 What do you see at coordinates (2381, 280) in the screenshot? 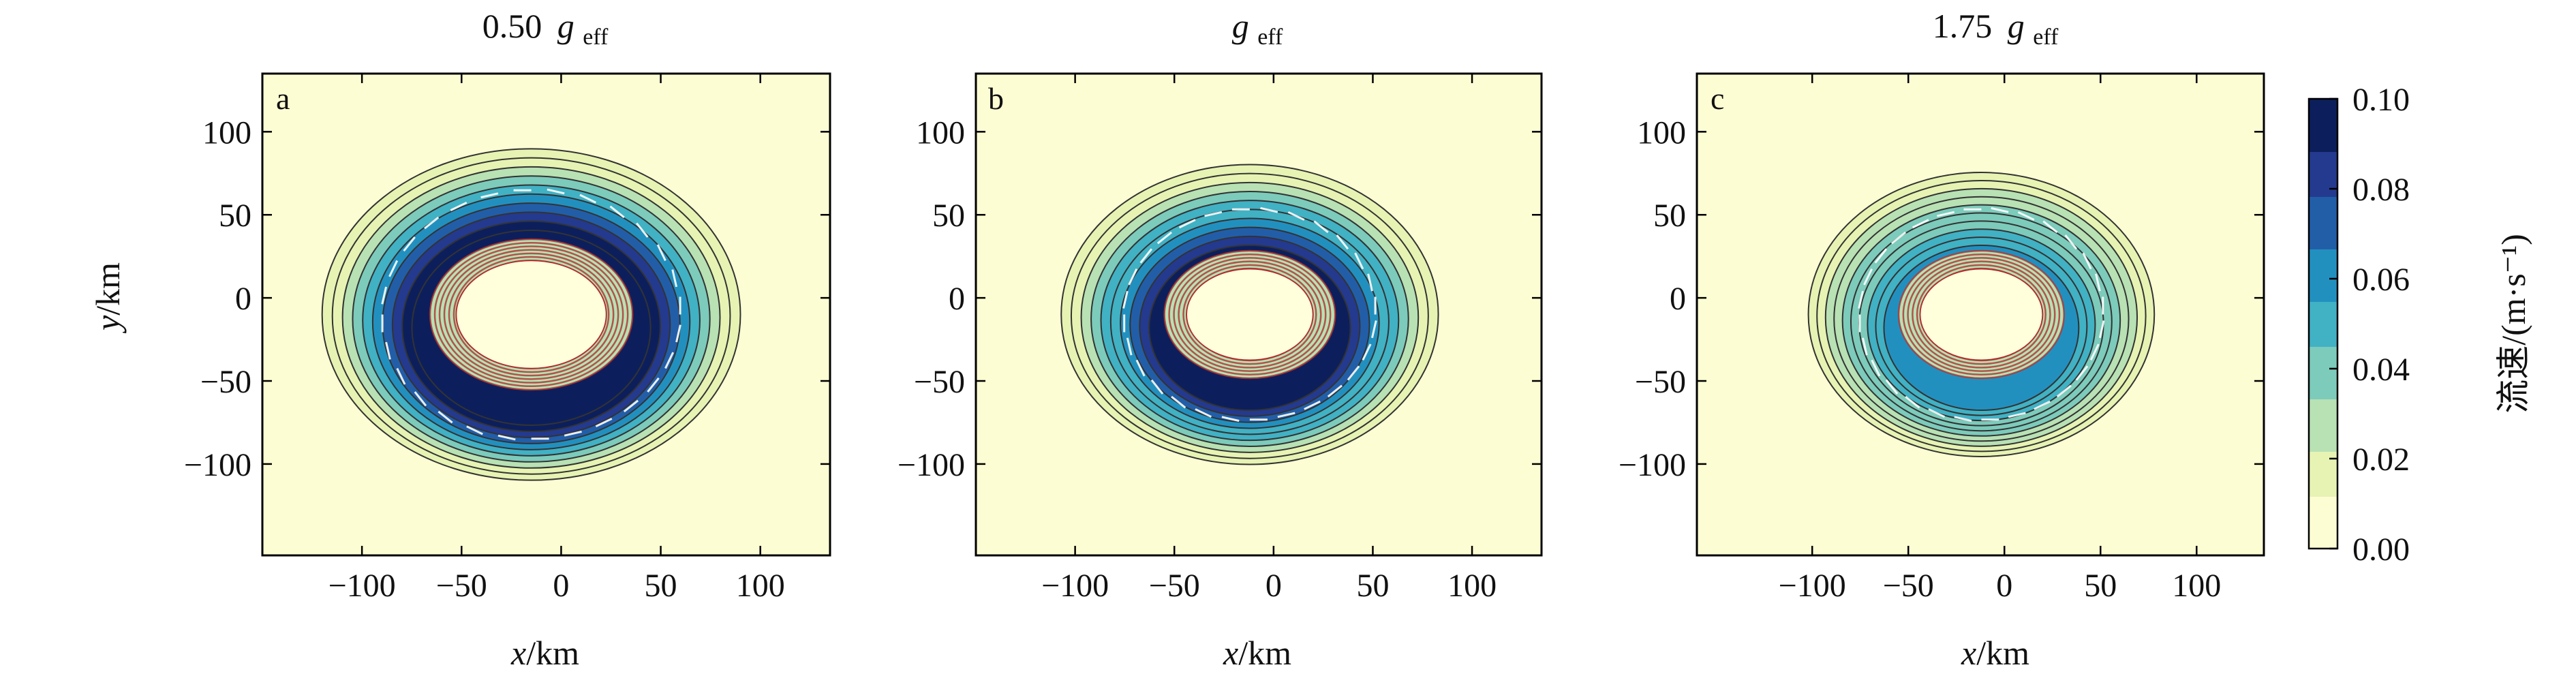
I see `colorbar-tick-label: 0.06` at bounding box center [2381, 280].